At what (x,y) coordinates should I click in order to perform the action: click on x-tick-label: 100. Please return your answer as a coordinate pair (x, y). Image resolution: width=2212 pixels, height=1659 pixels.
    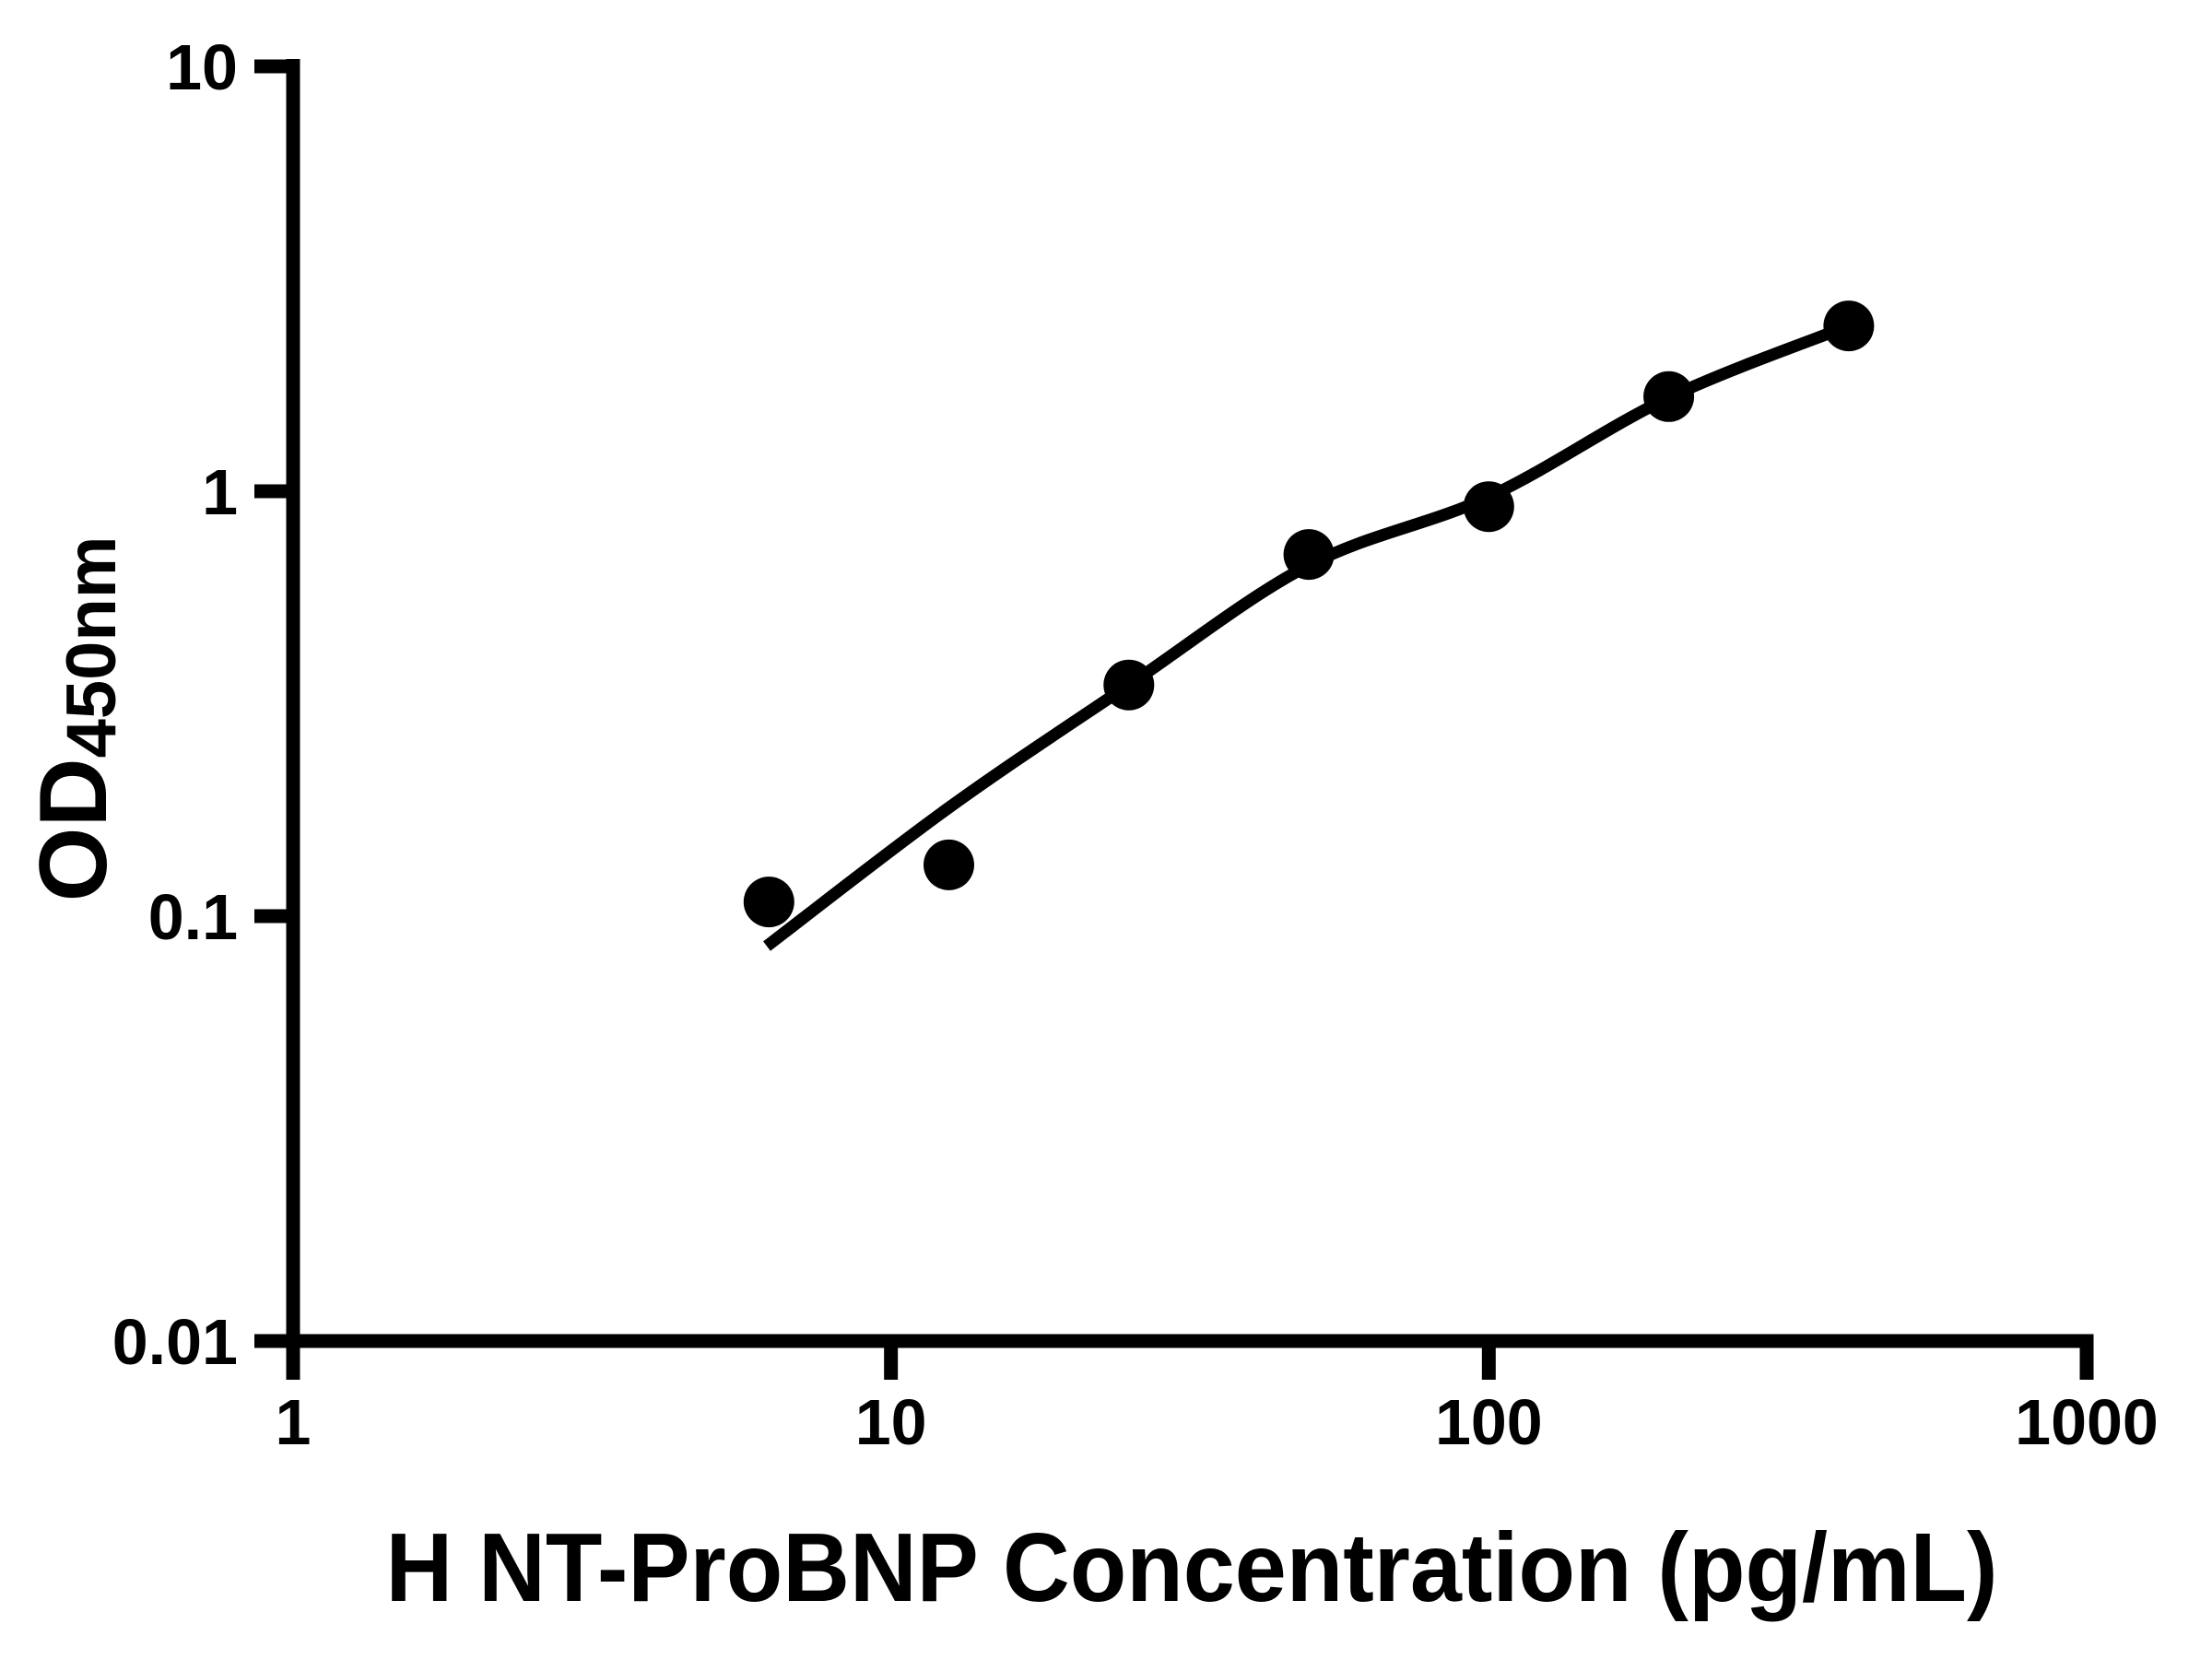
    Looking at the image, I should click on (1489, 1422).